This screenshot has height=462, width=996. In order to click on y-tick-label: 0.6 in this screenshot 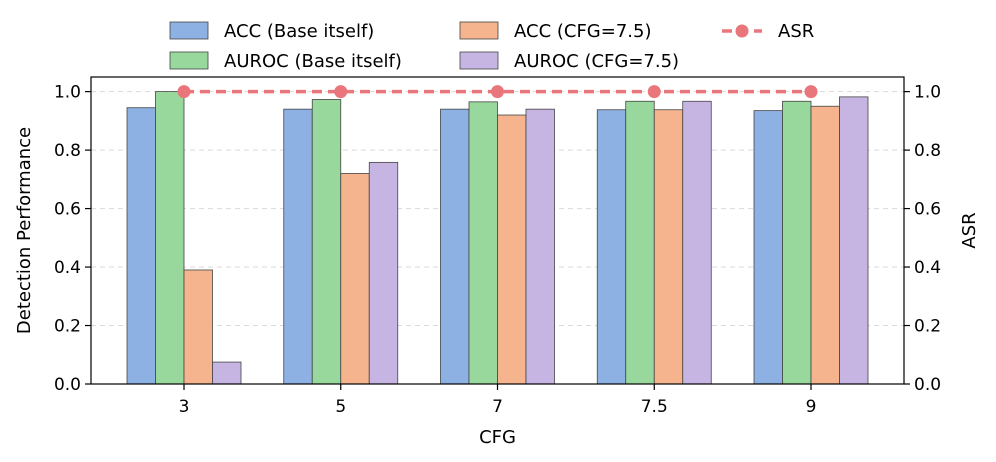, I will do `click(67, 210)`.